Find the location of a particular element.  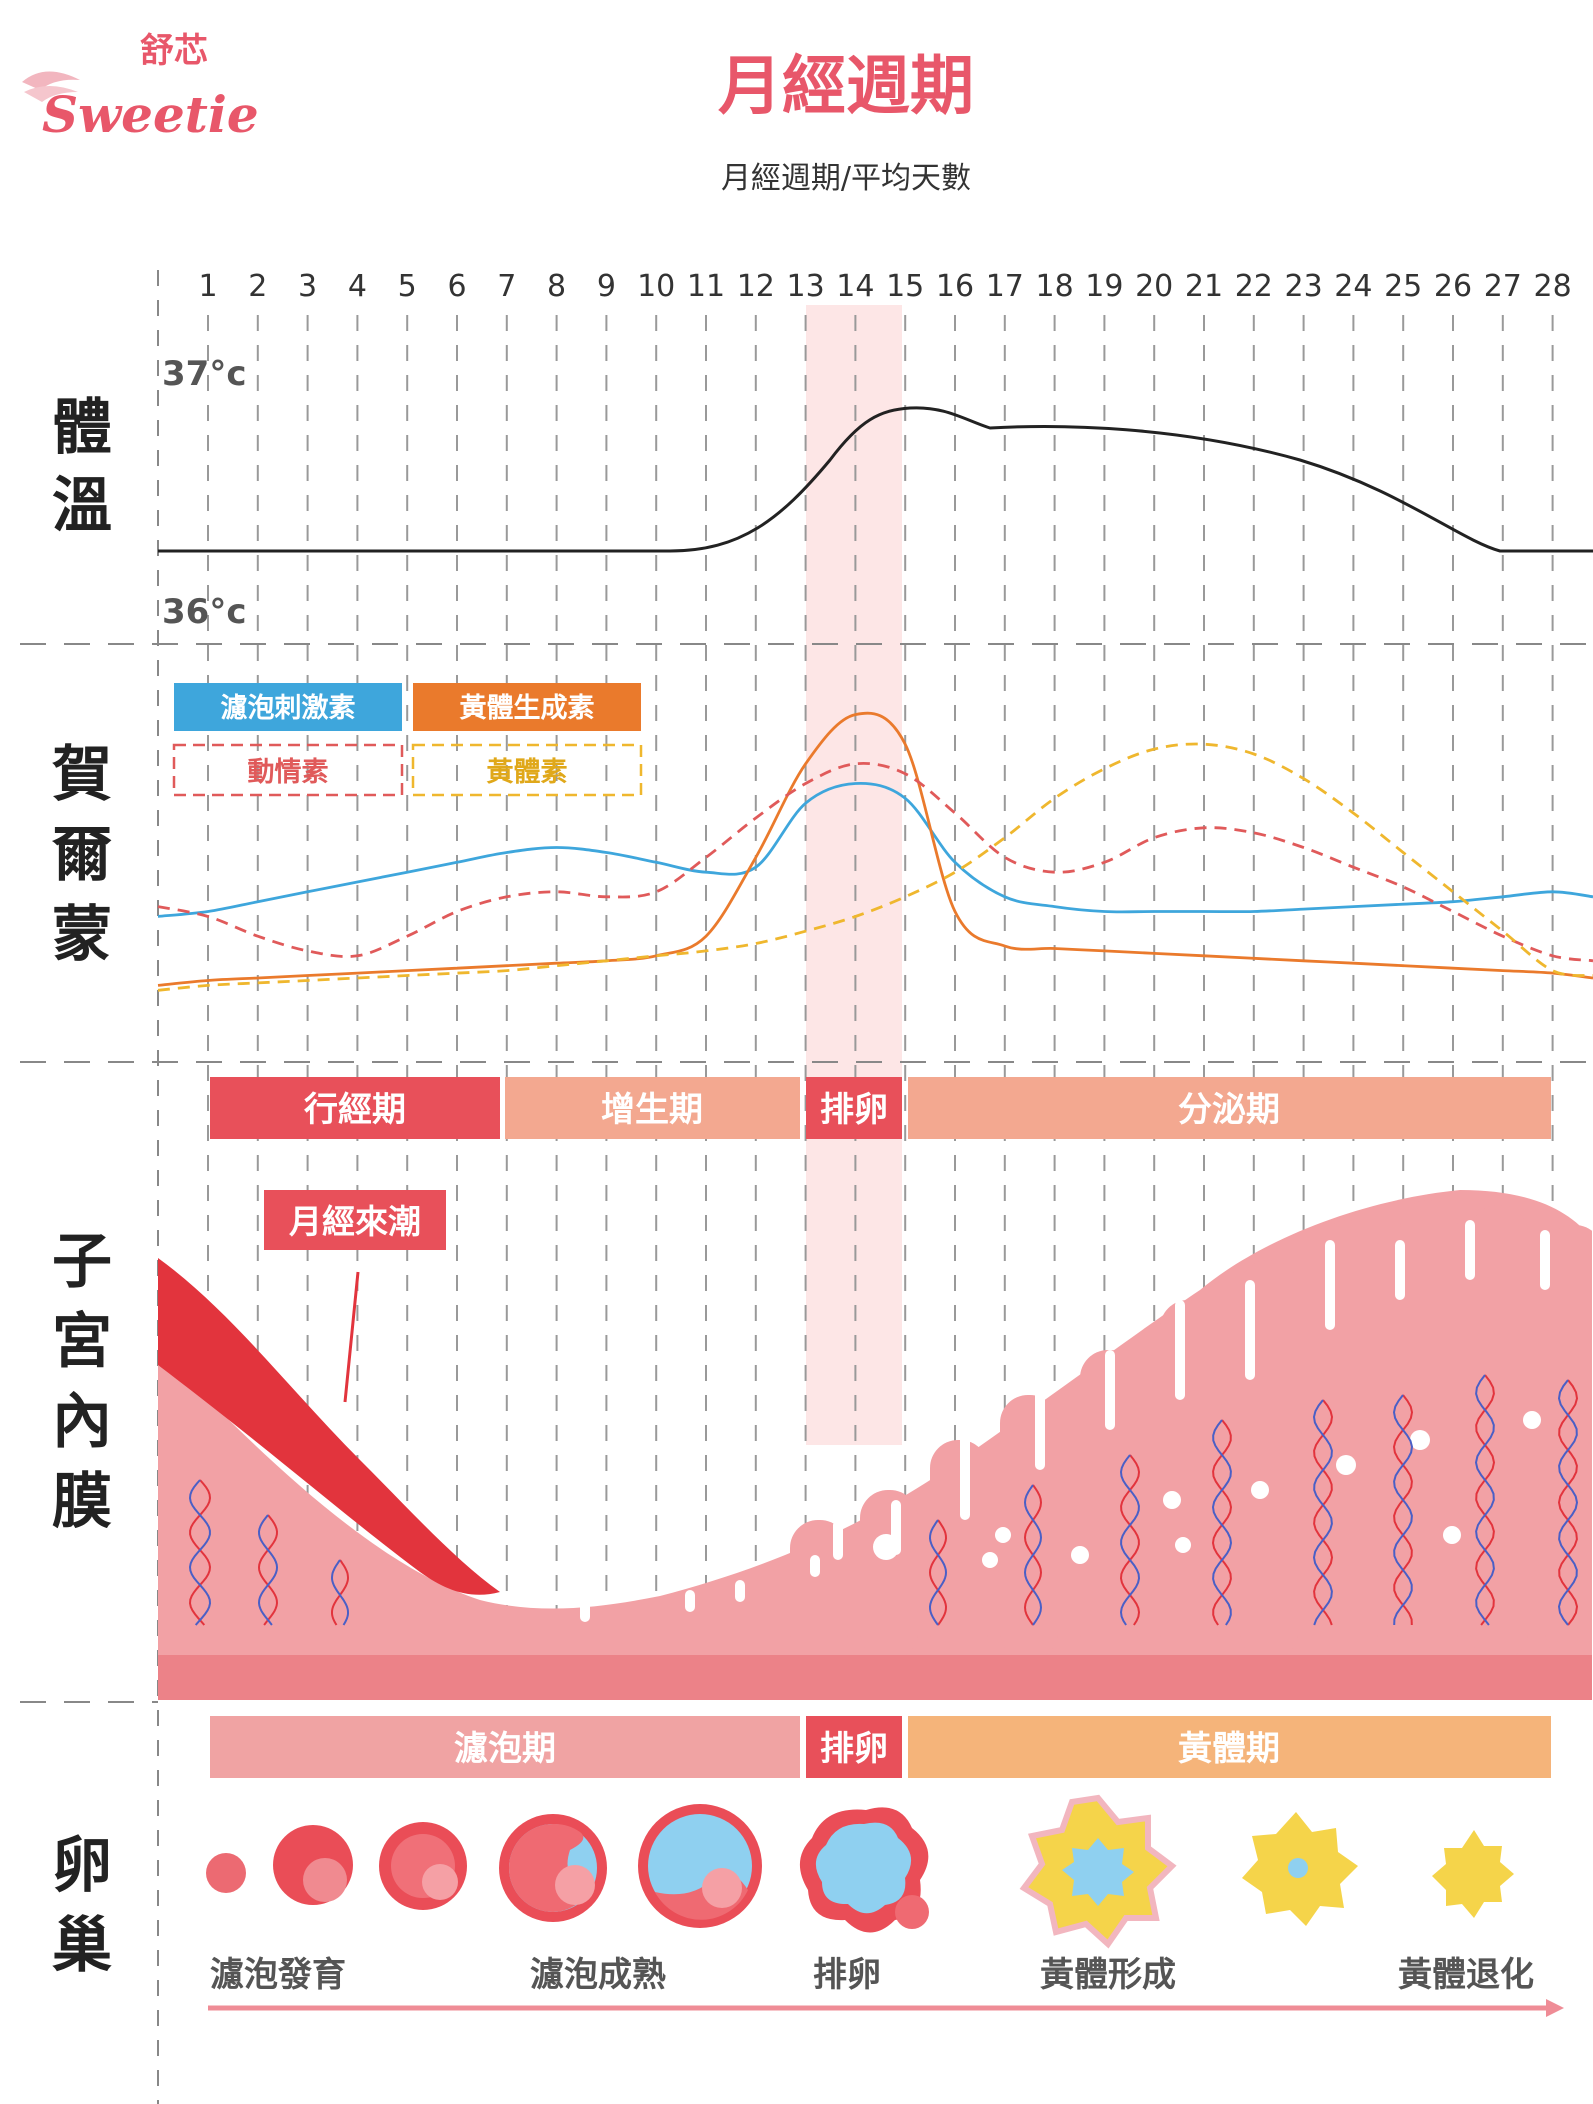

wing-icon is located at coordinates (51, 80).